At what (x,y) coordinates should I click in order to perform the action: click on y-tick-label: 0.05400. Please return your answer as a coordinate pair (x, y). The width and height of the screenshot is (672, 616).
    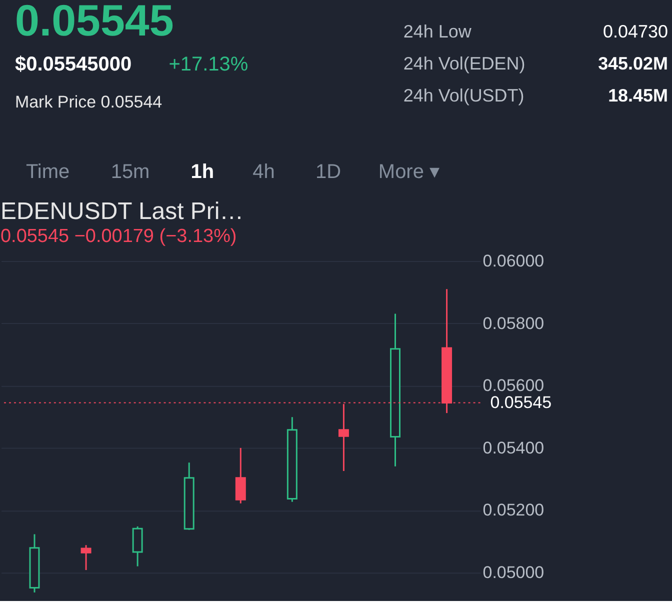
    Looking at the image, I should click on (513, 448).